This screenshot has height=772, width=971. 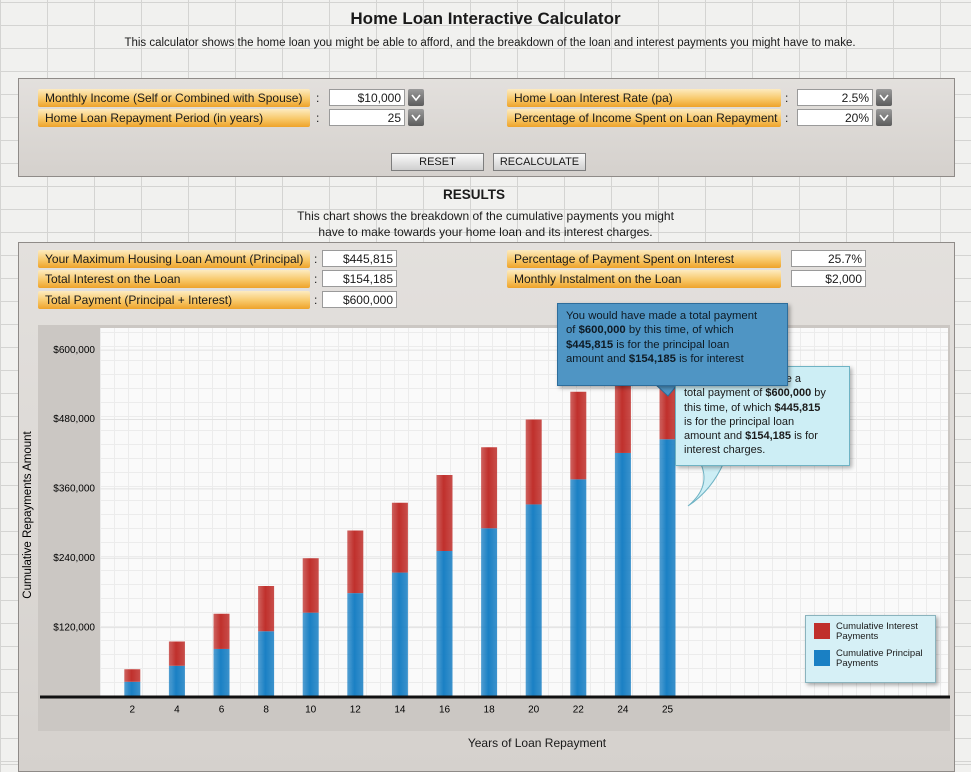 What do you see at coordinates (644, 98) in the screenshot?
I see `field-label: Home Loan Interest Rate (pa)` at bounding box center [644, 98].